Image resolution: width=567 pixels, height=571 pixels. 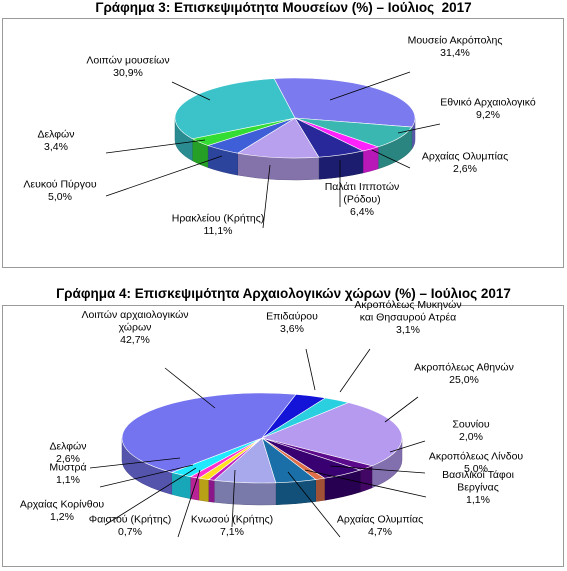 What do you see at coordinates (407, 317) in the screenshot?
I see `pie-4-label-1: Ακροπόλεως Μυκηνών και Θησαυρού Ατρέα 3,1%` at bounding box center [407, 317].